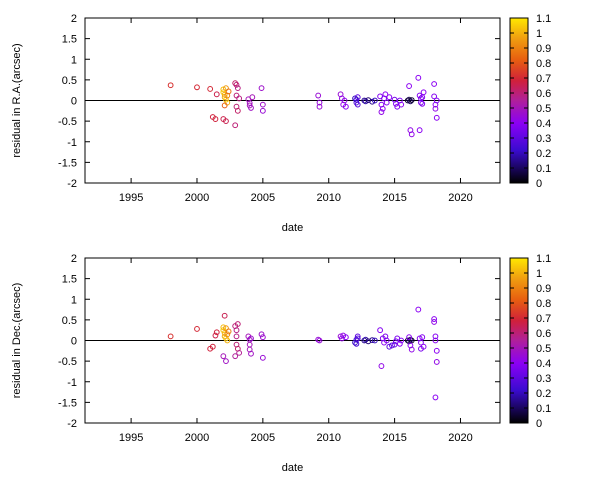  Describe the element at coordinates (17, 341) in the screenshot. I see `y-axis-label: residual in Dec.(arcsec)` at that location.